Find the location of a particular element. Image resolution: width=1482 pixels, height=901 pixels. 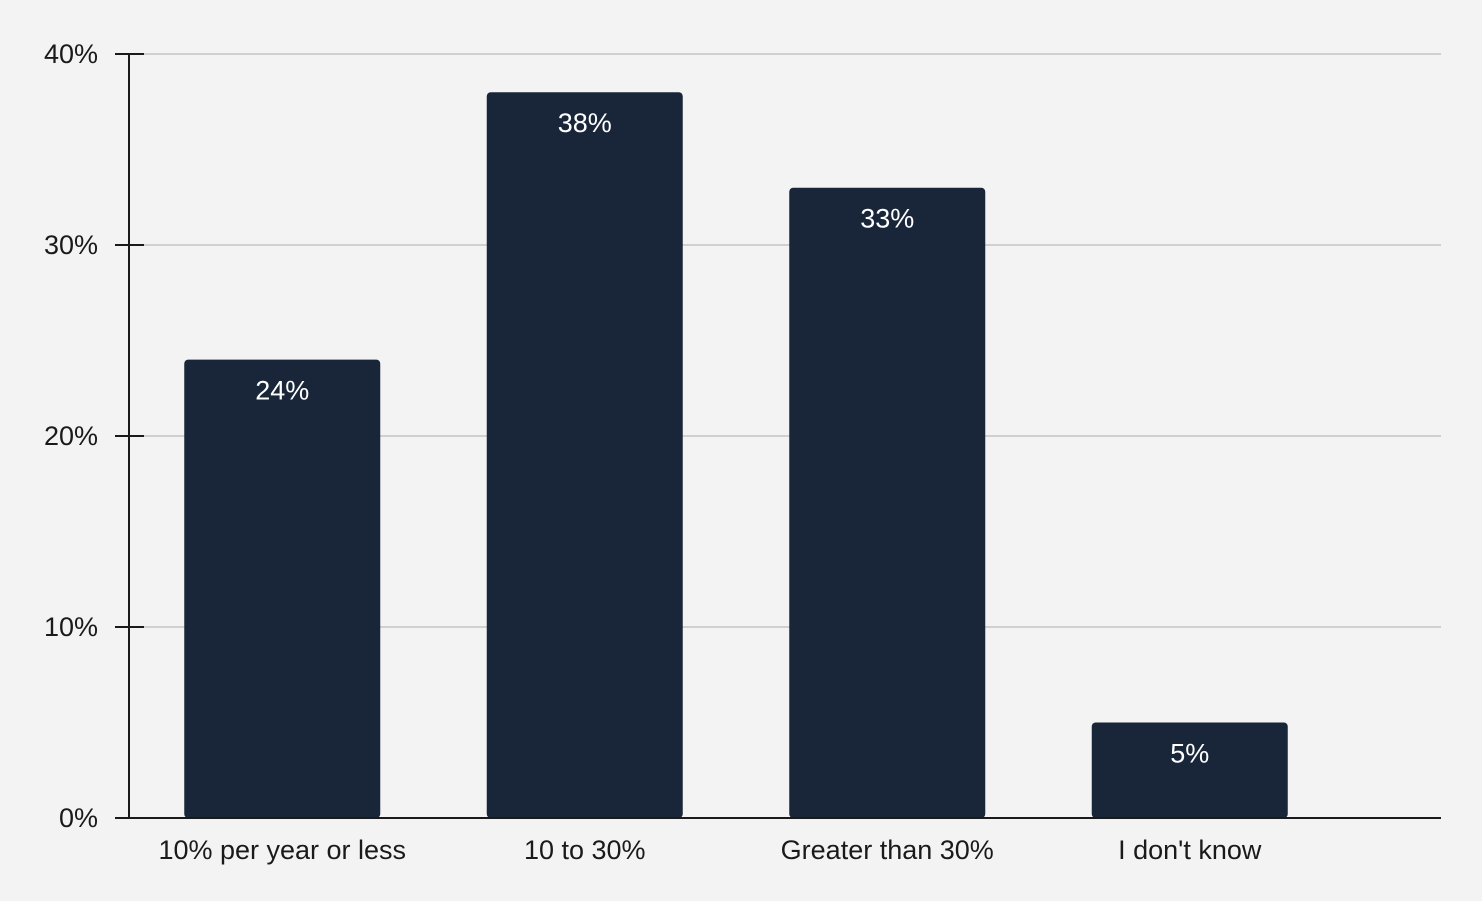

bar-value-label: 24% is located at coordinates (282, 391).